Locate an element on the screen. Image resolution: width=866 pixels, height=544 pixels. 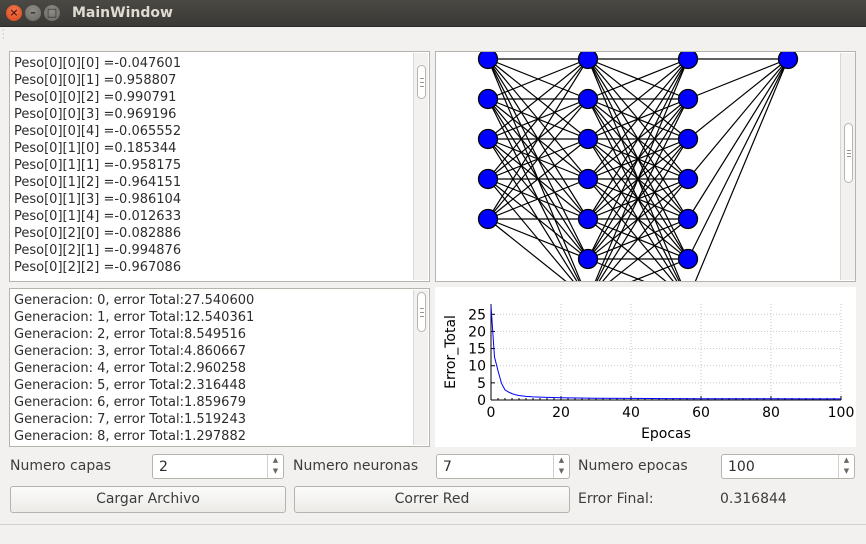
weight-list-item: Peso[0][2][0] =-0.082886 is located at coordinates (98, 233).